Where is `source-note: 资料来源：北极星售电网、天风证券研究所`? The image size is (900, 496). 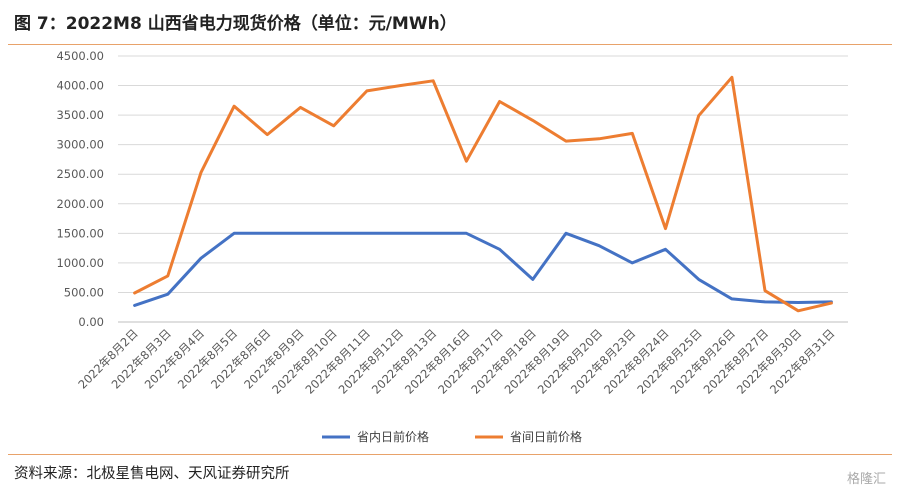
source-note: 资料来源：北极星售电网、天风证券研究所 is located at coordinates (152, 474).